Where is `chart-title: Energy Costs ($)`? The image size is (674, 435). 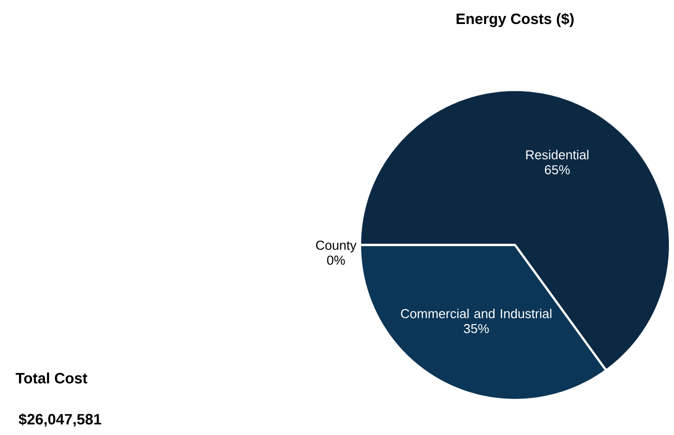
chart-title: Energy Costs ($) is located at coordinates (515, 20).